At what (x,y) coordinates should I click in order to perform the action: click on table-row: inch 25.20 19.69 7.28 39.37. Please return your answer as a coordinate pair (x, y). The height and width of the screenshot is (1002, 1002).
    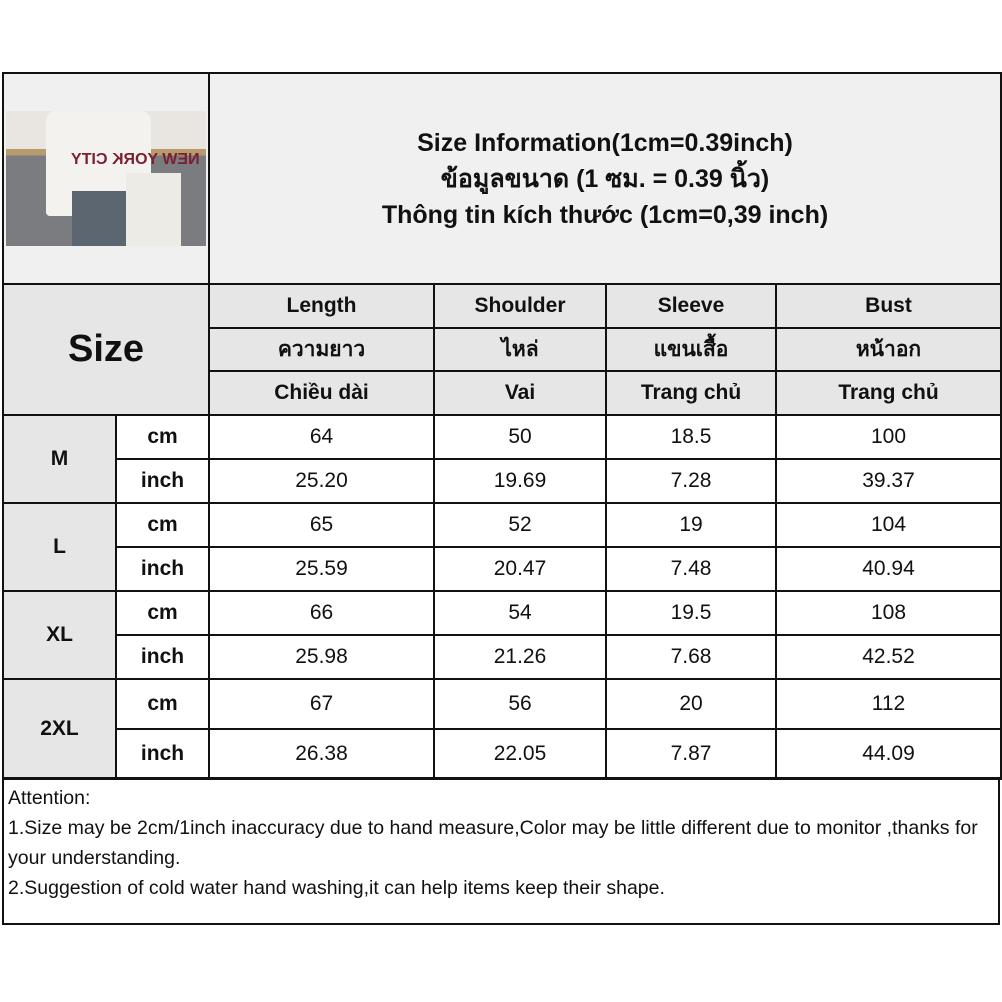
    Looking at the image, I should click on (502, 481).